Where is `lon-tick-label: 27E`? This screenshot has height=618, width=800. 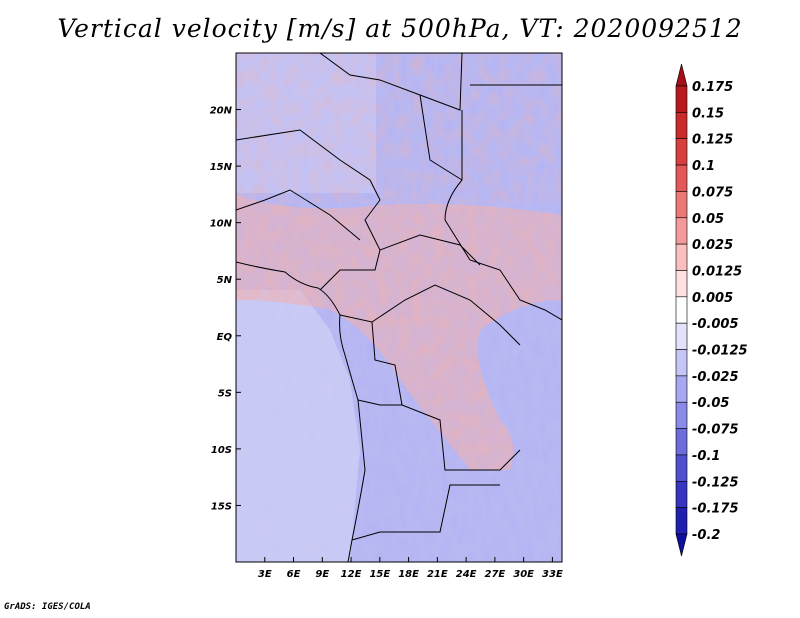
lon-tick-label: 27E is located at coordinates (495, 574).